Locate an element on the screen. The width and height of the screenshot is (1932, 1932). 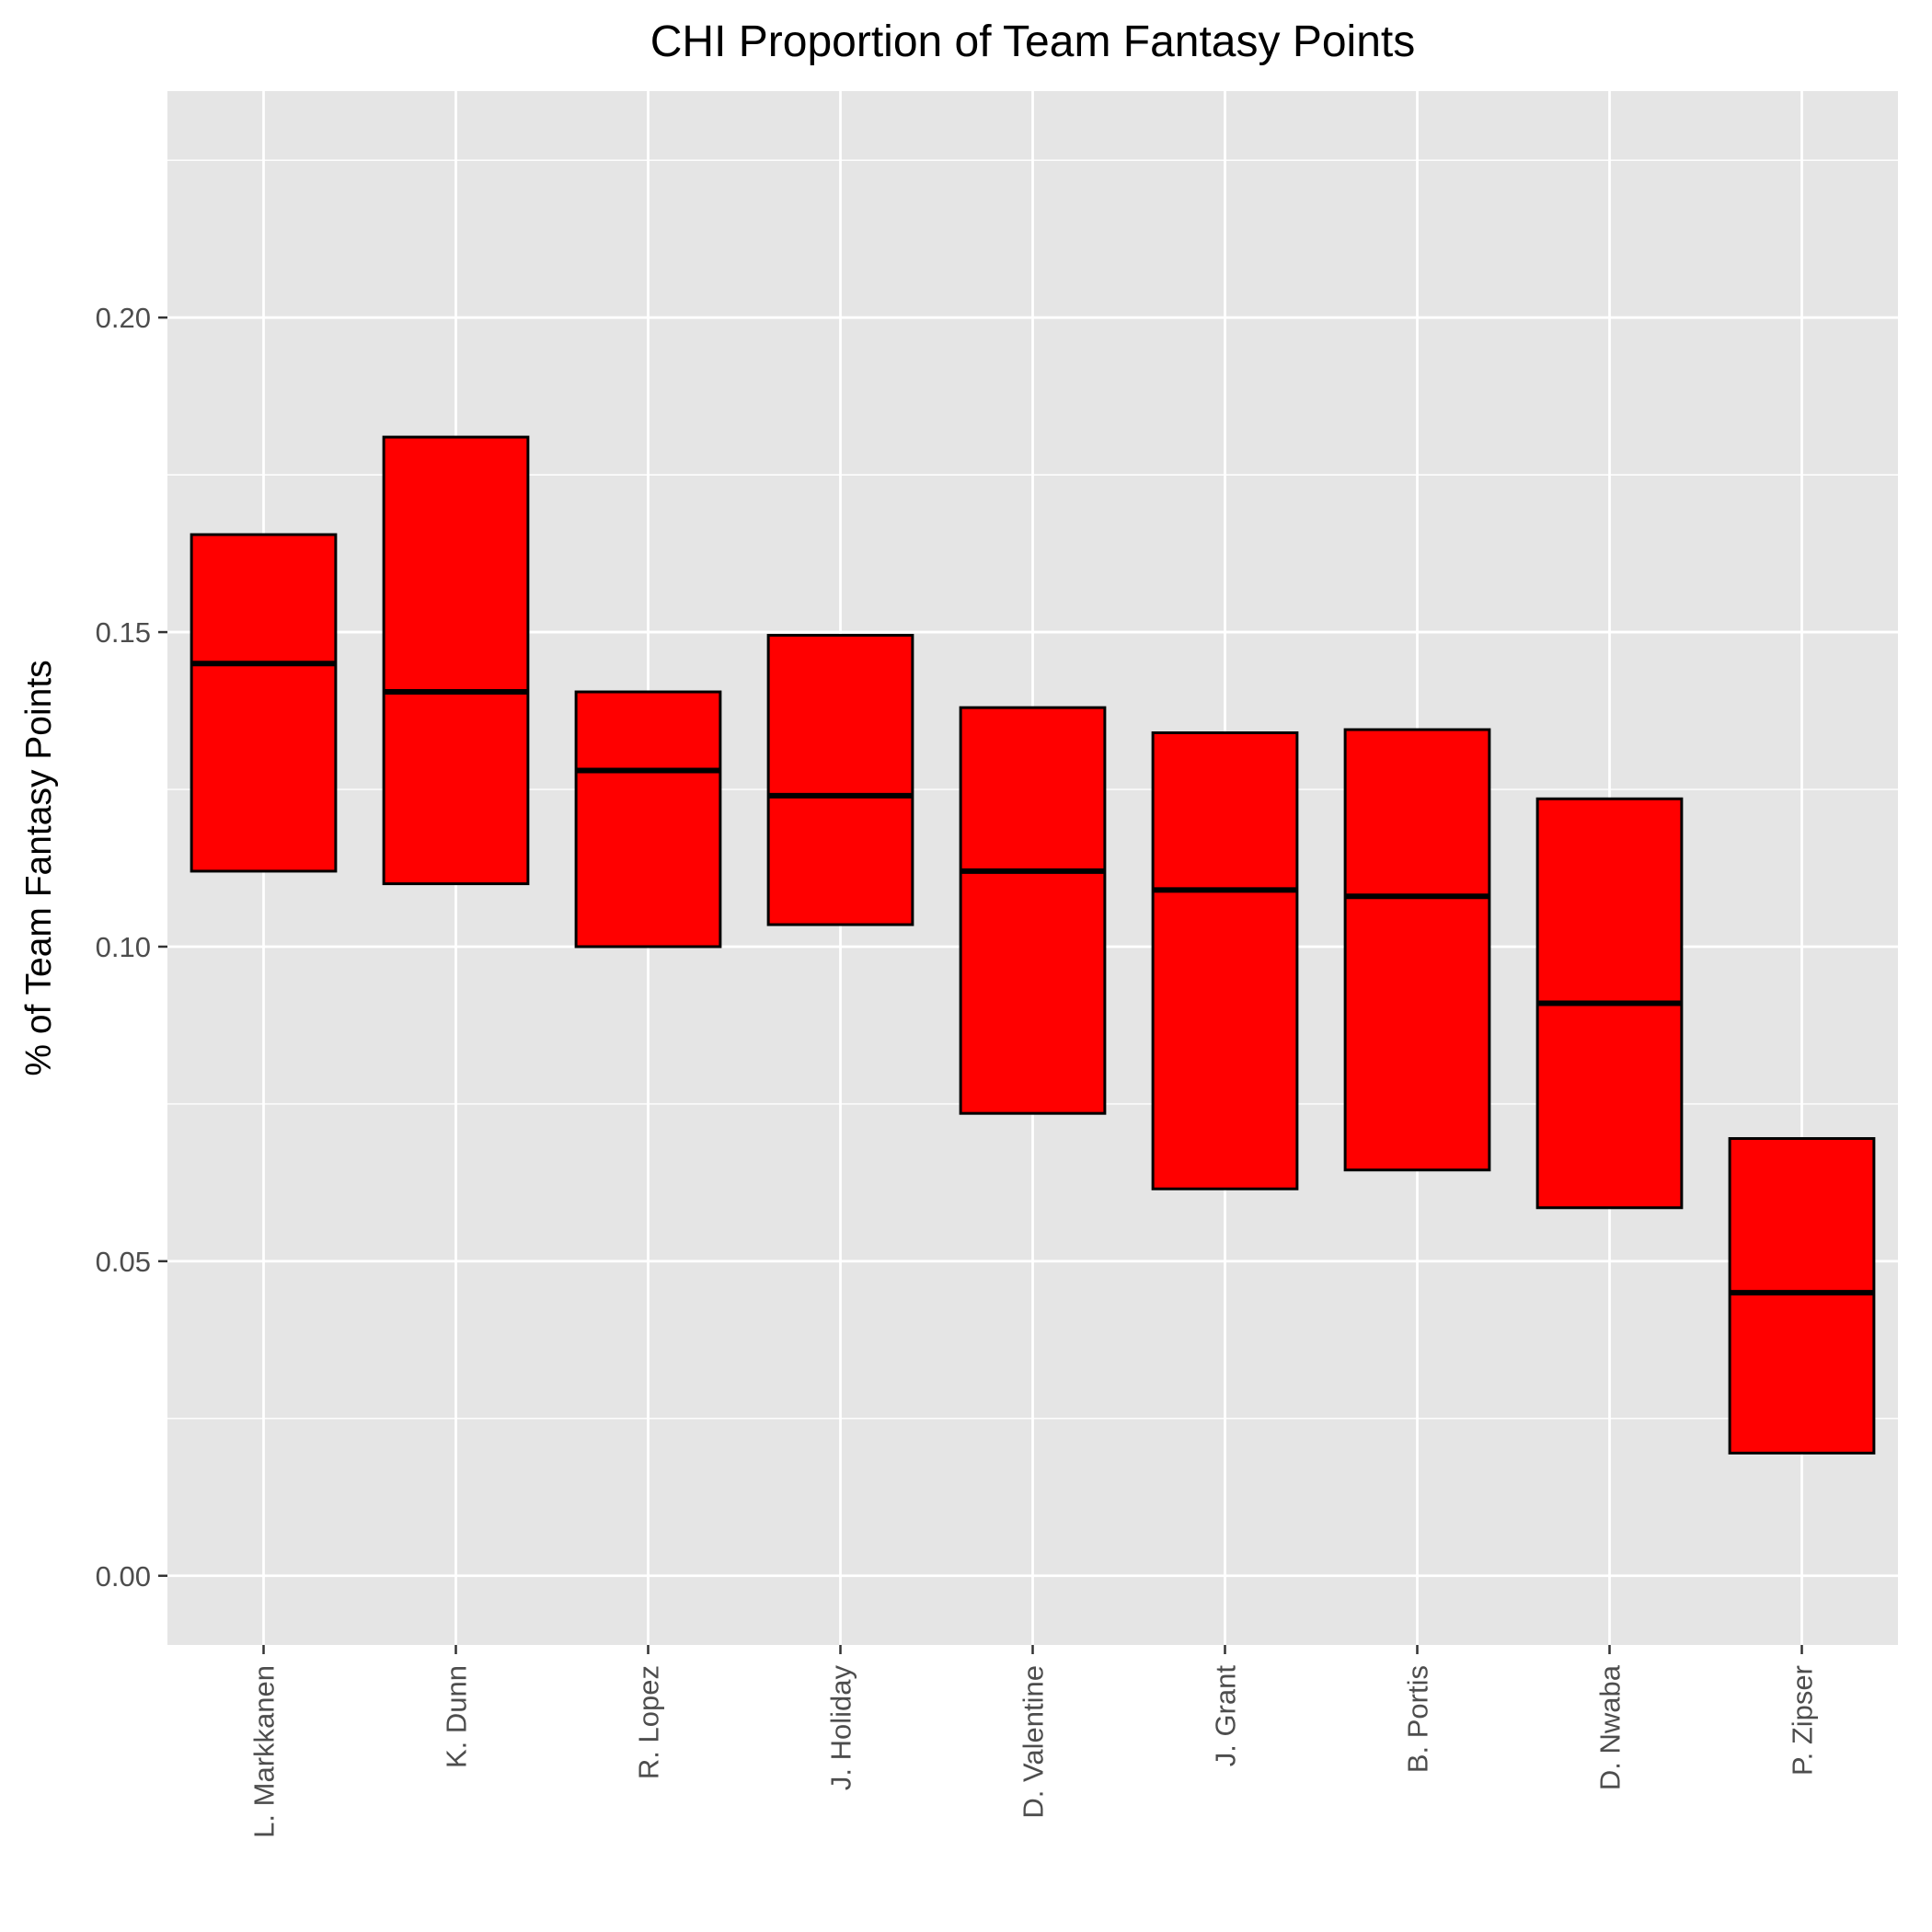
chart-title: CHI Proportion of Team Fantasy Points is located at coordinates (1033, 41).